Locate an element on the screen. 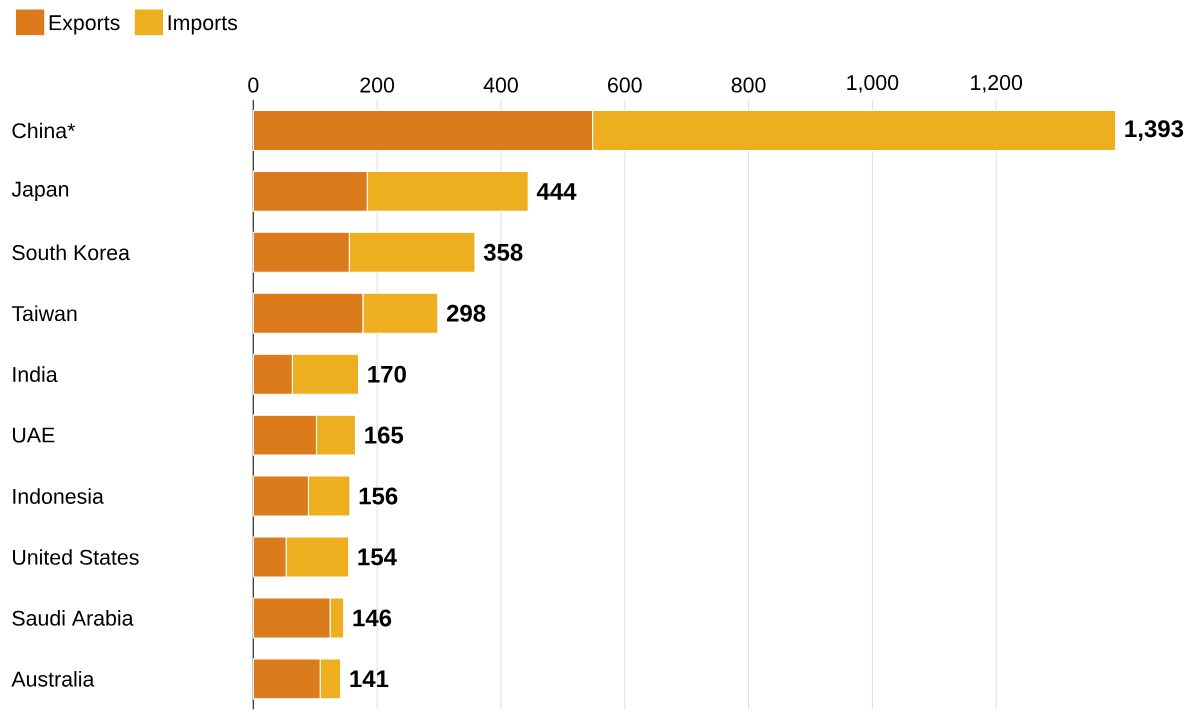 The image size is (1204, 720). y-tick-label: China* is located at coordinates (44, 130).